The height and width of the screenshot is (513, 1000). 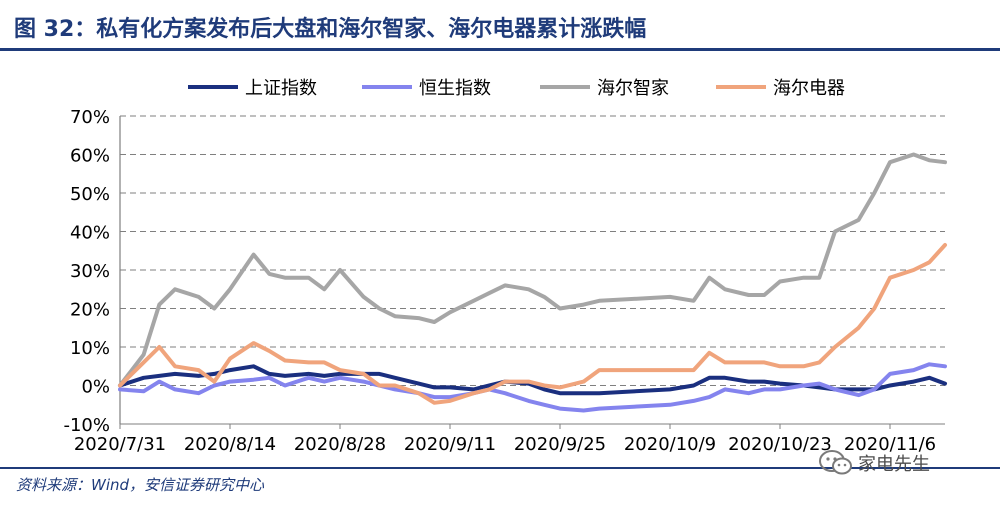 What do you see at coordinates (890, 444) in the screenshot?
I see `x-tick-label: 2020/11/6` at bounding box center [890, 444].